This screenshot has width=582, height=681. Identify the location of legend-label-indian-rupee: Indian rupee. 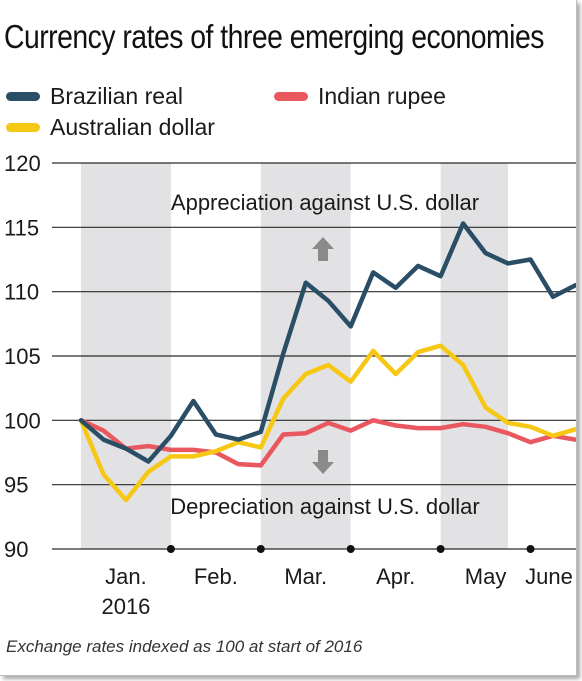
(382, 95).